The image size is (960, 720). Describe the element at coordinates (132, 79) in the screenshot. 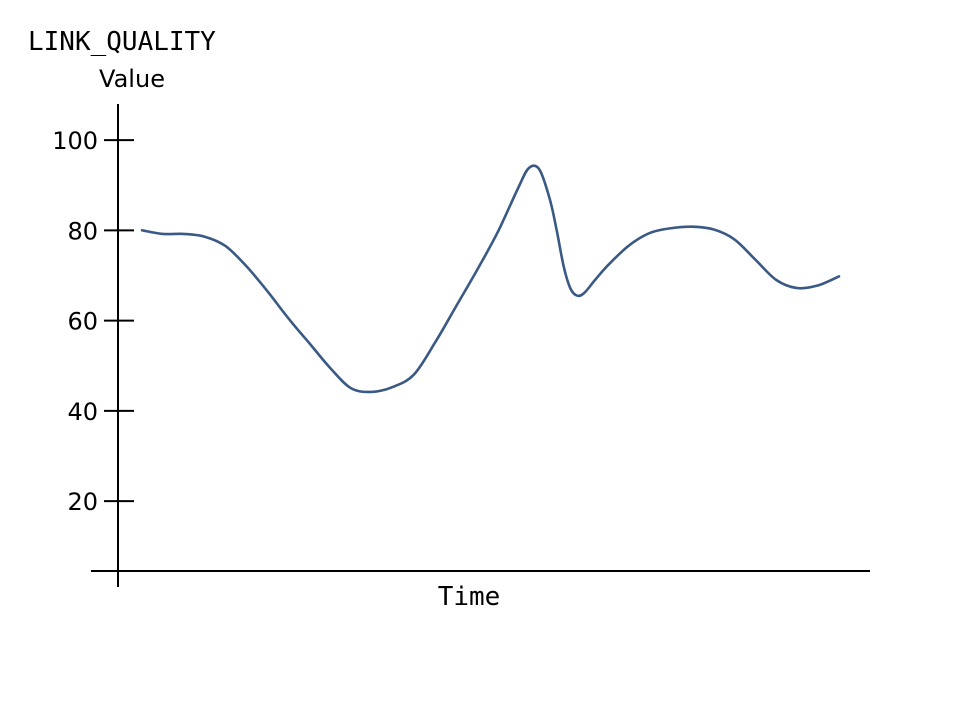

I see `y-axis-label: Value` at that location.